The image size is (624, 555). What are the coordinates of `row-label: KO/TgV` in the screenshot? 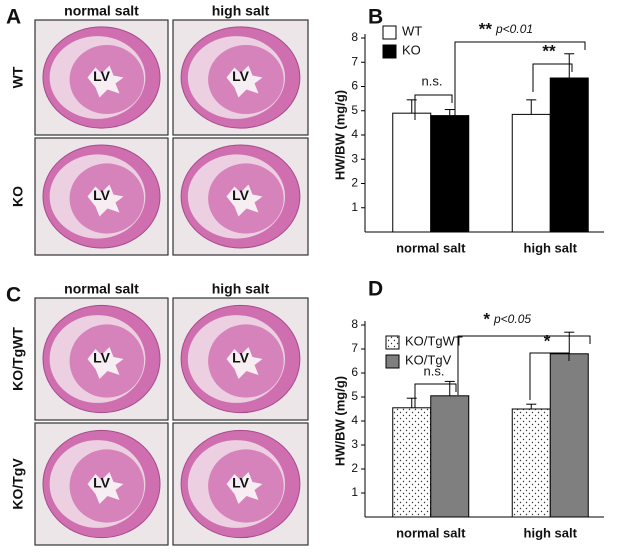 It's located at (18, 484).